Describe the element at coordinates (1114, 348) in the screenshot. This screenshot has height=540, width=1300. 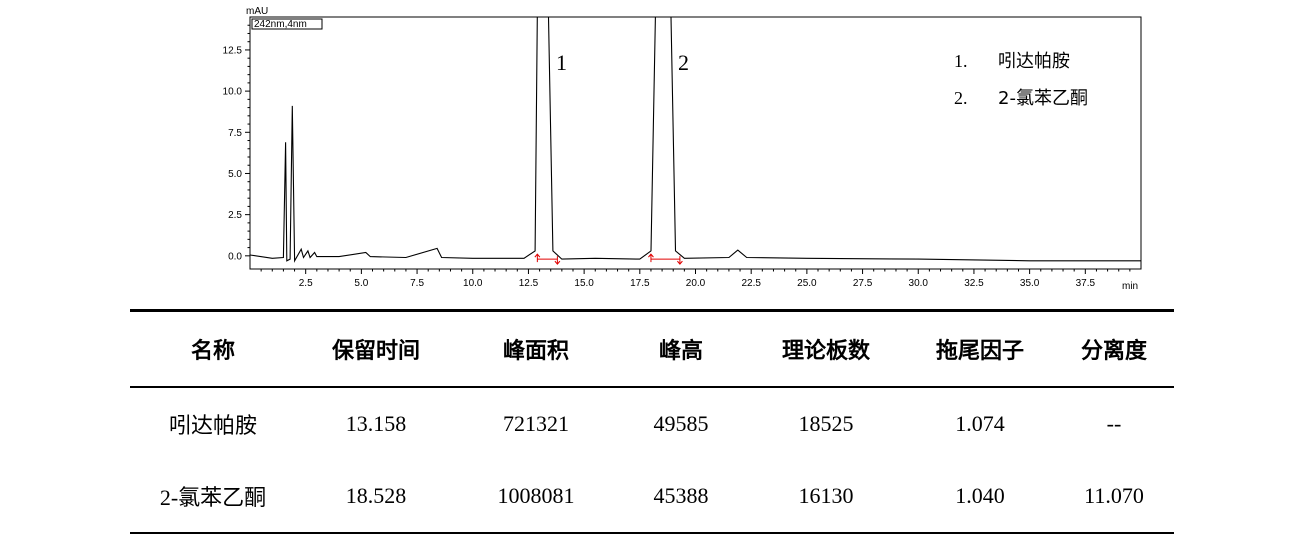
I see `header-resolution: 分离度` at that location.